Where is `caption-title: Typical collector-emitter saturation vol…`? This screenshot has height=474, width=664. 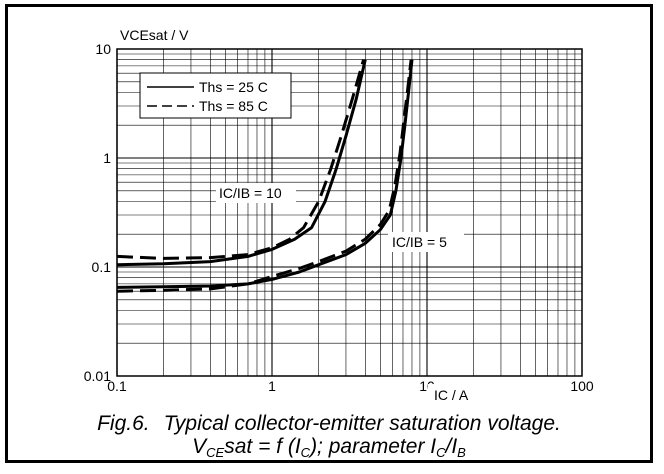 caption-title: Typical collector-emitter saturation vol… is located at coordinates (362, 423).